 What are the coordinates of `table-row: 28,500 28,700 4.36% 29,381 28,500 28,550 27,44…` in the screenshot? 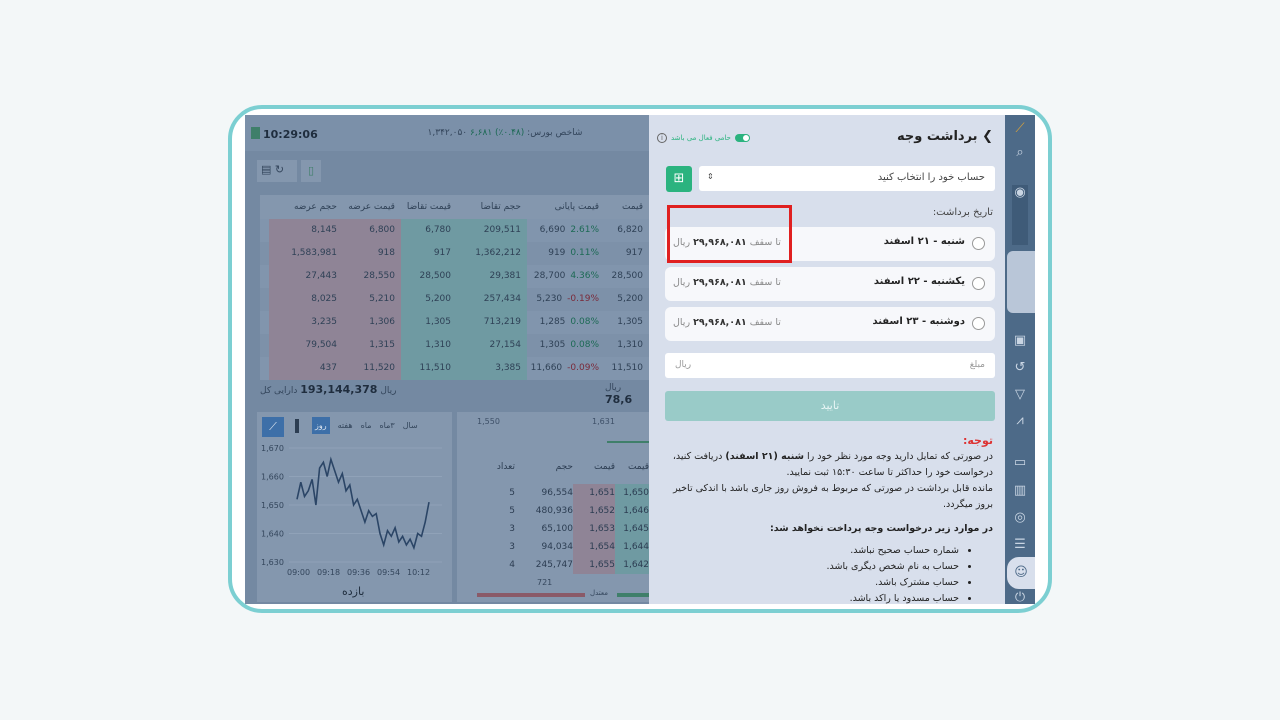 It's located at (454, 276).